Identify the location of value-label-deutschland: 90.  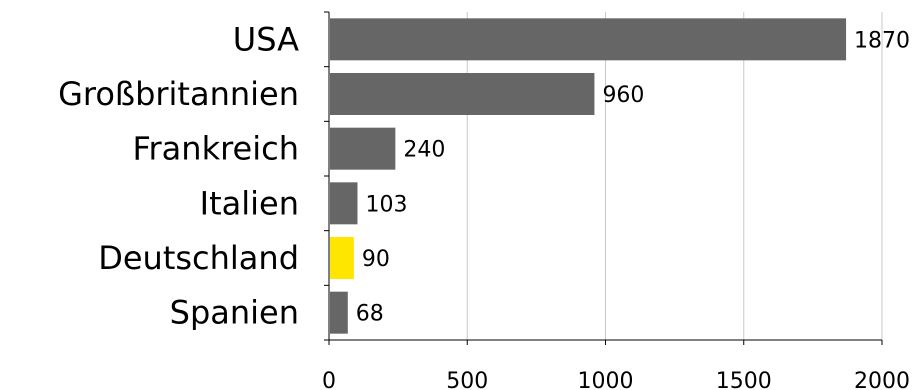
(376, 259).